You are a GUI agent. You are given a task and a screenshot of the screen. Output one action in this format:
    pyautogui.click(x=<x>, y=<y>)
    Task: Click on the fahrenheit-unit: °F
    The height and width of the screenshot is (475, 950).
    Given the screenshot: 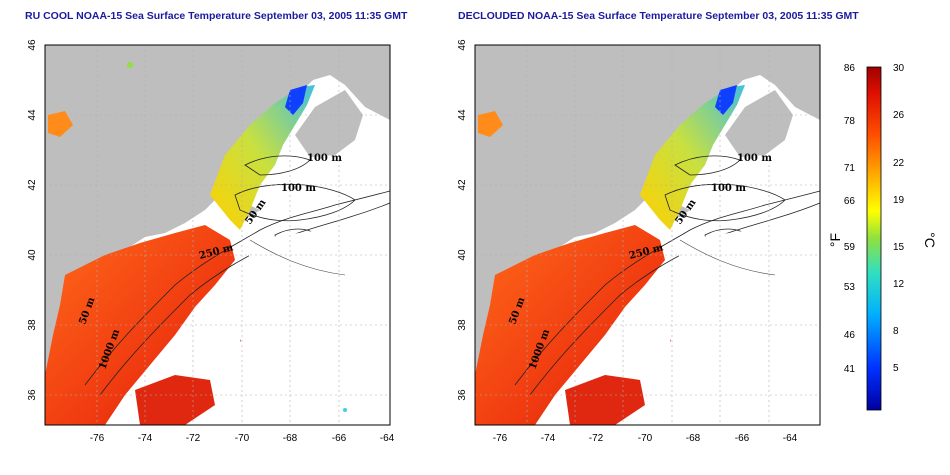 What is the action you would take?
    pyautogui.click(x=835, y=240)
    